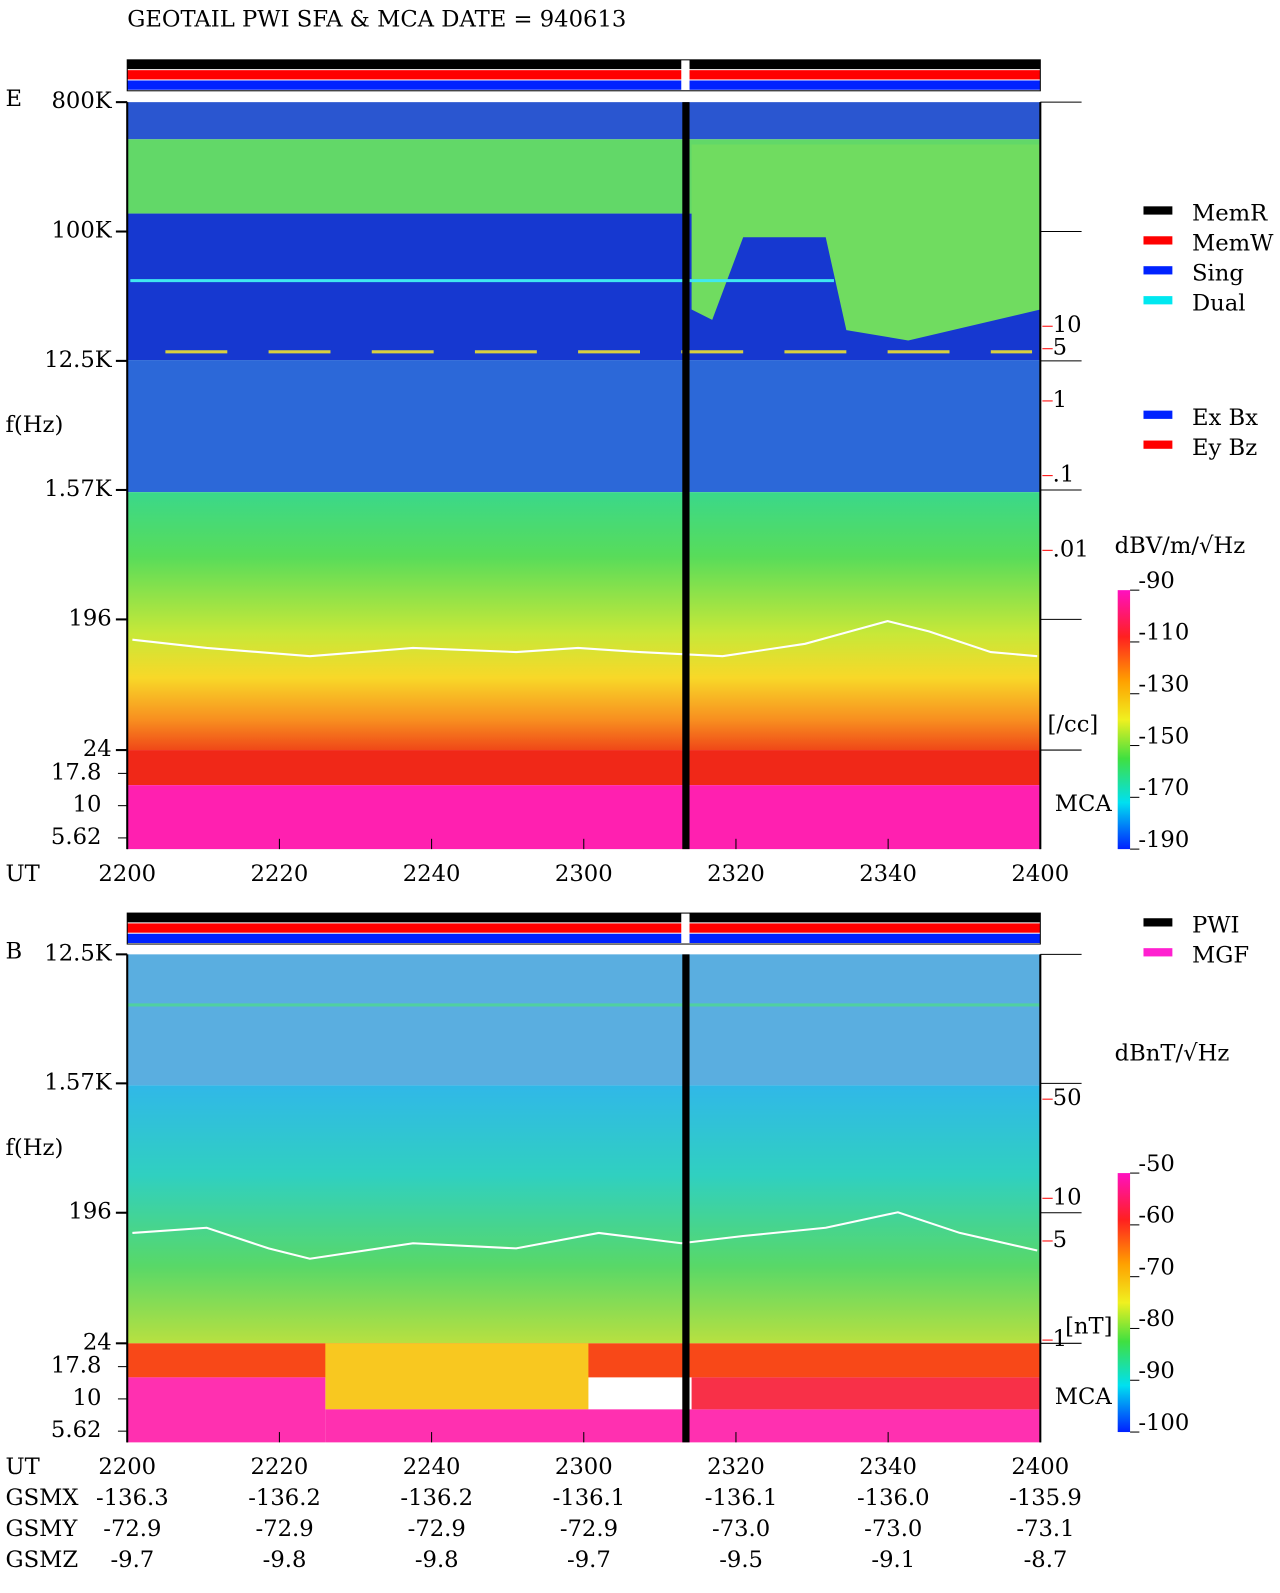 The width and height of the screenshot is (1280, 1593). I want to click on status-frame, so click(583, 75).